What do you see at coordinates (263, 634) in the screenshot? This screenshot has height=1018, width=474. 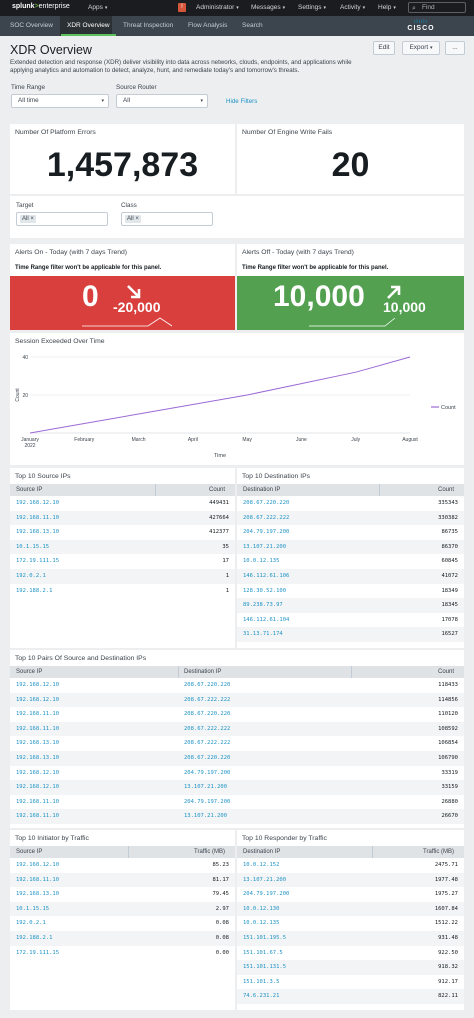 I see `cell-destination-ip: 31.13.71.174` at bounding box center [263, 634].